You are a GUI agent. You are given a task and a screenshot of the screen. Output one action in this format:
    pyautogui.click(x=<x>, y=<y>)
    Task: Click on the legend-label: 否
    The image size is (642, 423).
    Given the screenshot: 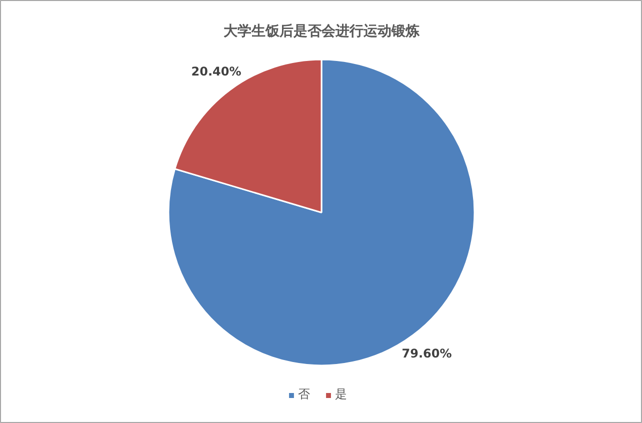 What is the action you would take?
    pyautogui.click(x=304, y=394)
    